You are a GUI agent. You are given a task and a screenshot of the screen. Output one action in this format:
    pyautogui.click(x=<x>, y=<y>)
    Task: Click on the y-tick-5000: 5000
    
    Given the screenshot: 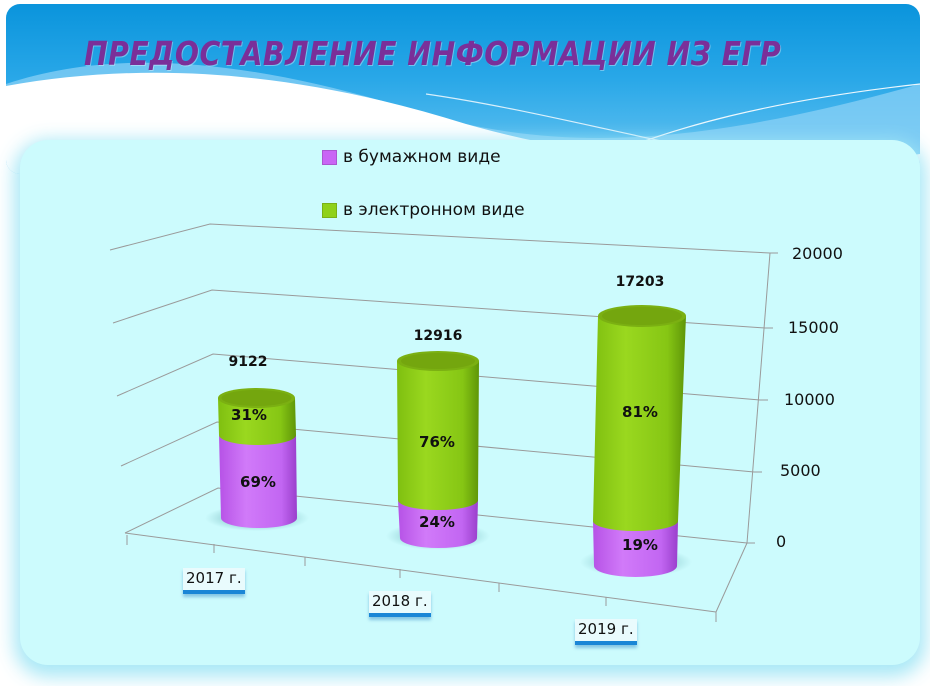 What is the action you would take?
    pyautogui.click(x=800, y=470)
    